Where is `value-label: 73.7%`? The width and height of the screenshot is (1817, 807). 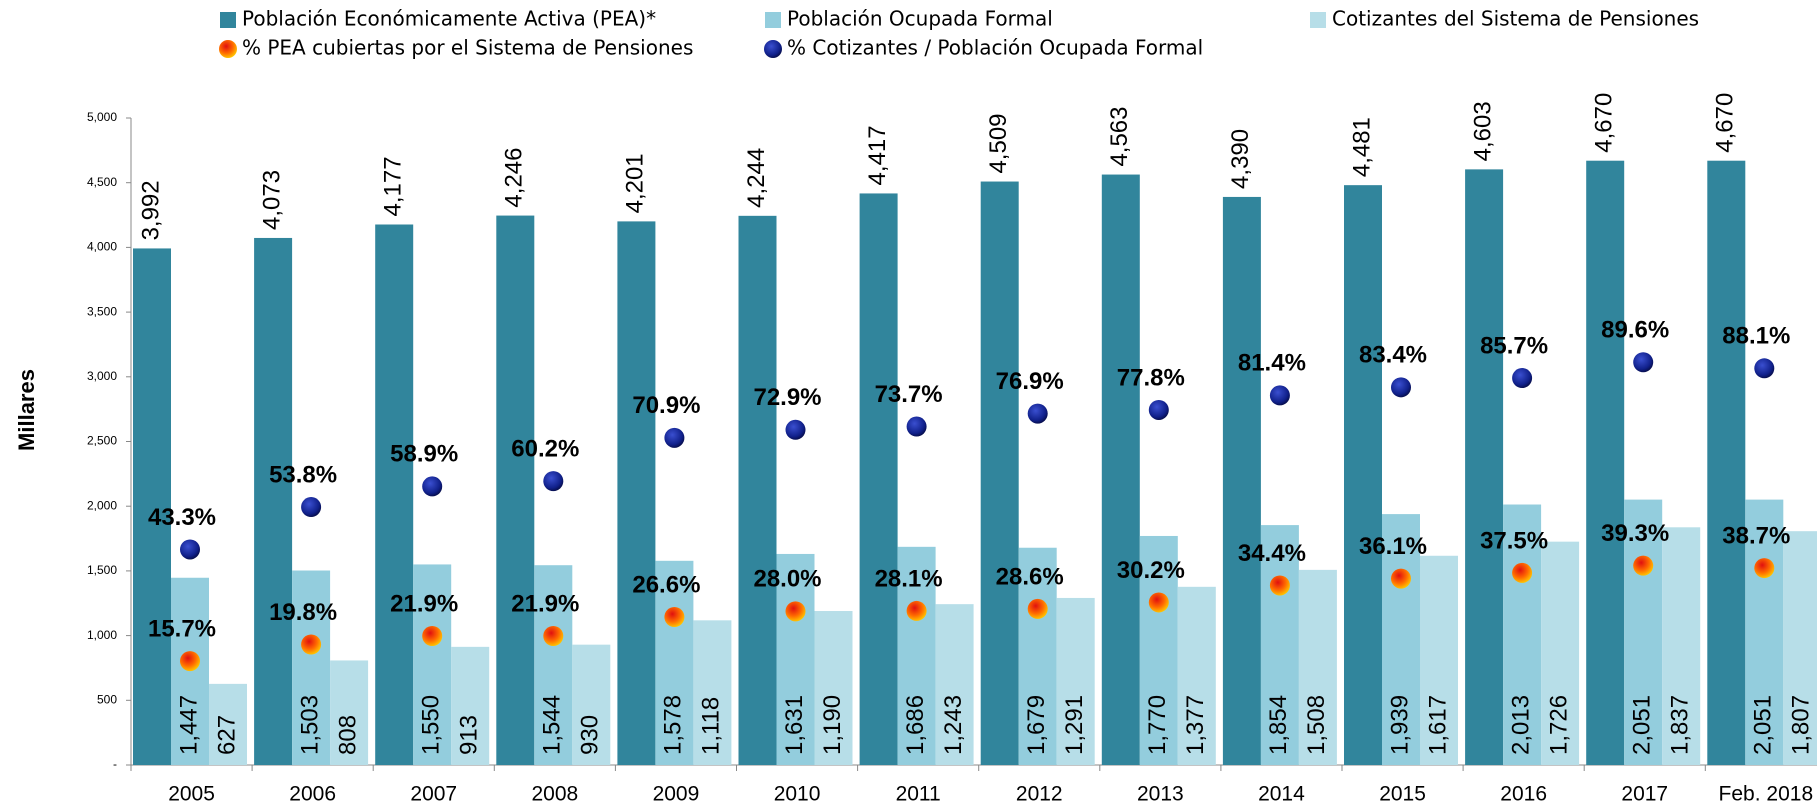
value-label: 73.7% is located at coordinates (909, 394).